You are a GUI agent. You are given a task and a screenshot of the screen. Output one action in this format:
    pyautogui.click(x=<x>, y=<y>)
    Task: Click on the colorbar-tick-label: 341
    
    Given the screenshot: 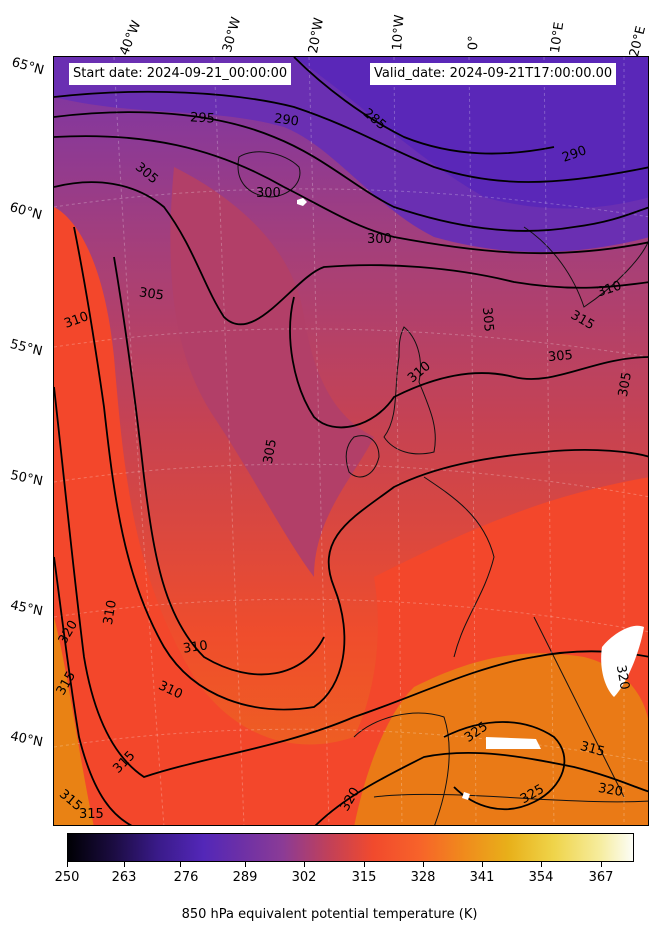 What is the action you would take?
    pyautogui.click(x=482, y=877)
    